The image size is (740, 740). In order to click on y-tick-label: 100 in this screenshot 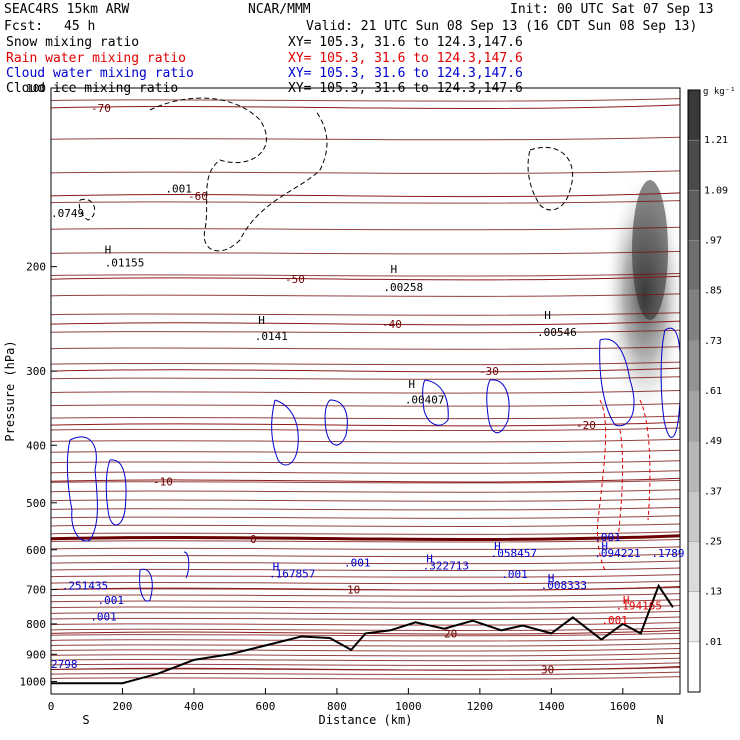, I will do `click(36, 88)`.